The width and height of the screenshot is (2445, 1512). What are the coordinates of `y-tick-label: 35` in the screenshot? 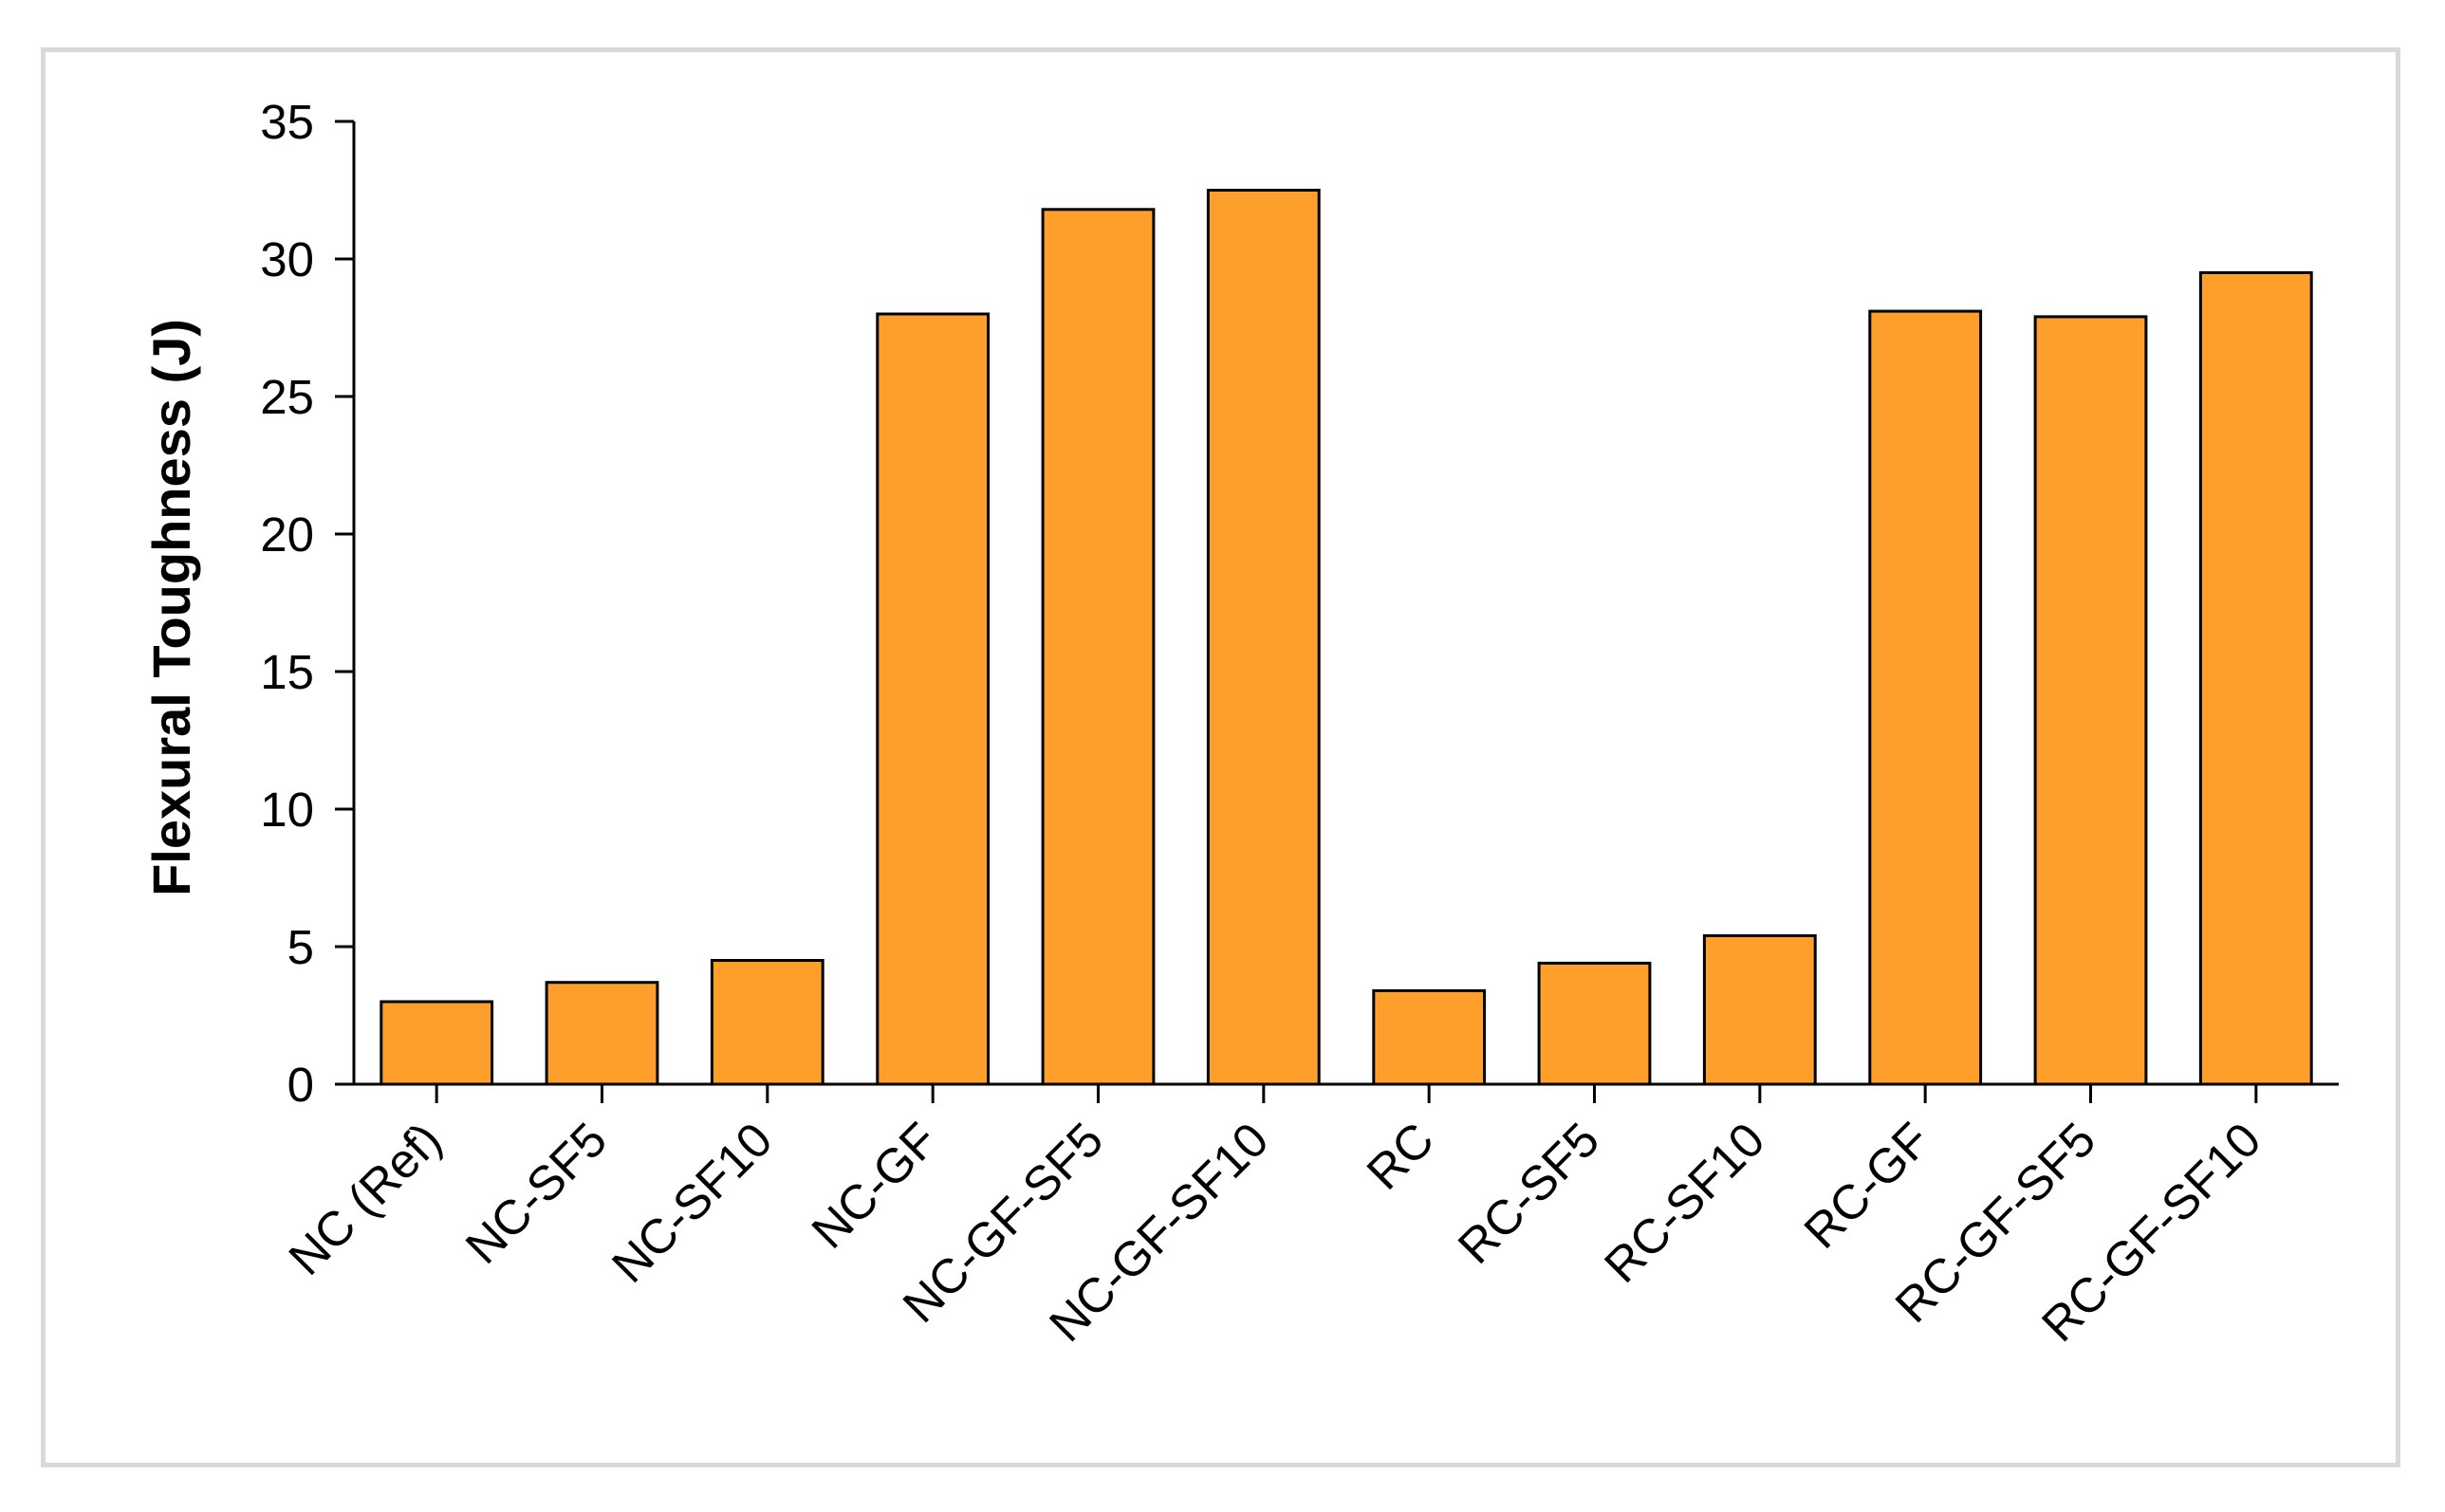 It's located at (287, 122).